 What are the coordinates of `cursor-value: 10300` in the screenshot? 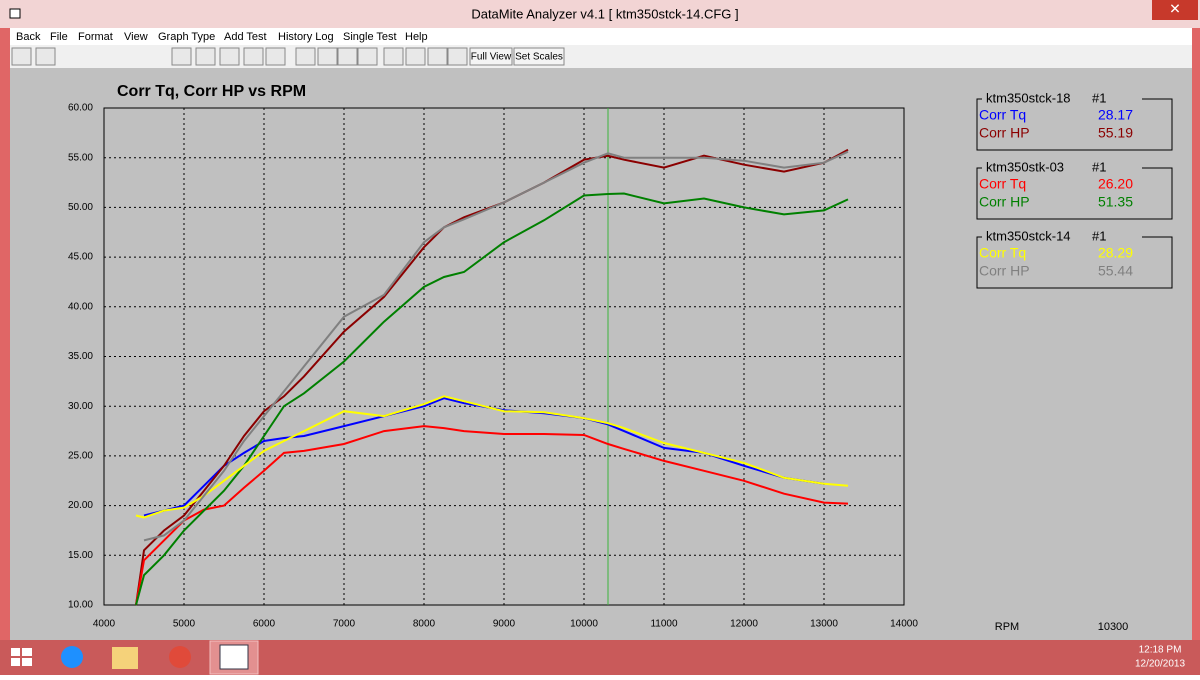 It's located at (1113, 627).